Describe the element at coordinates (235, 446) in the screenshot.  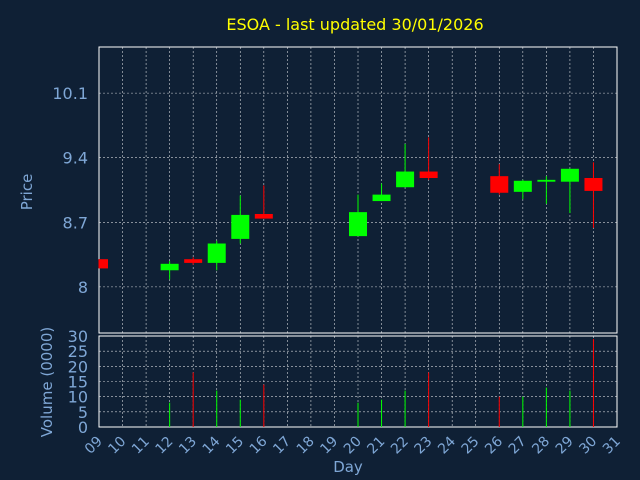
I see `x-tick-label: 15` at that location.